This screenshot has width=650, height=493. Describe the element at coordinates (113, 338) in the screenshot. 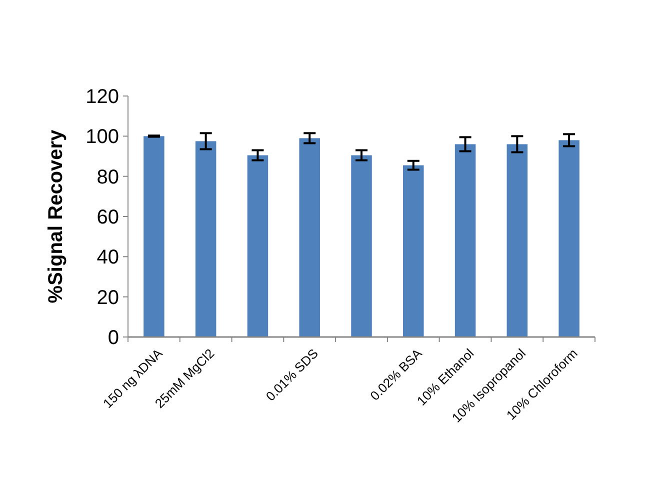

I see `y-tick-label: 0` at that location.